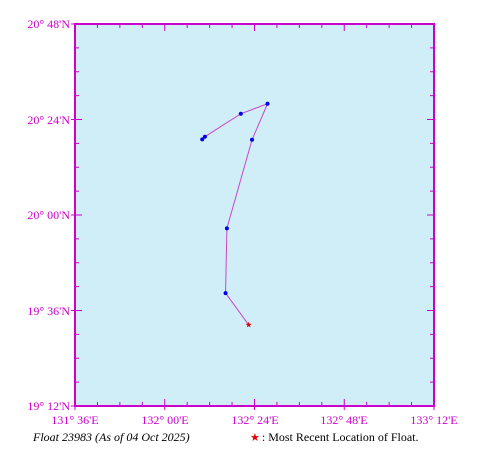 The image size is (477, 461). Describe the element at coordinates (248, 324) in the screenshot. I see `latest-position-star-icon` at that location.